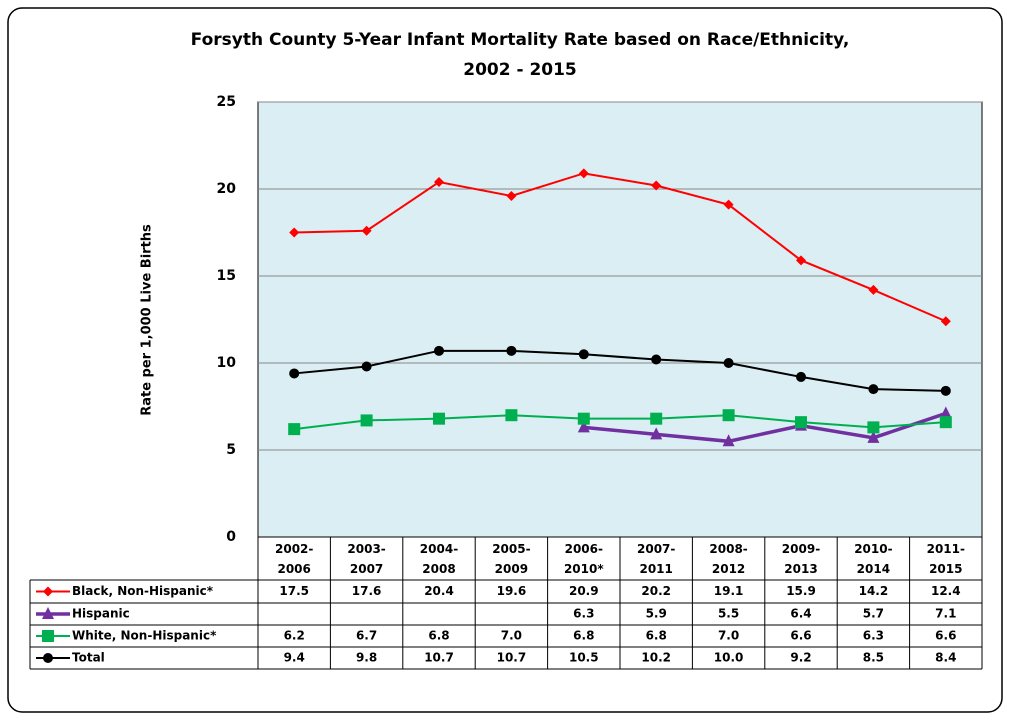 The height and width of the screenshot is (721, 1010). I want to click on data-label: 5.9, so click(656, 614).